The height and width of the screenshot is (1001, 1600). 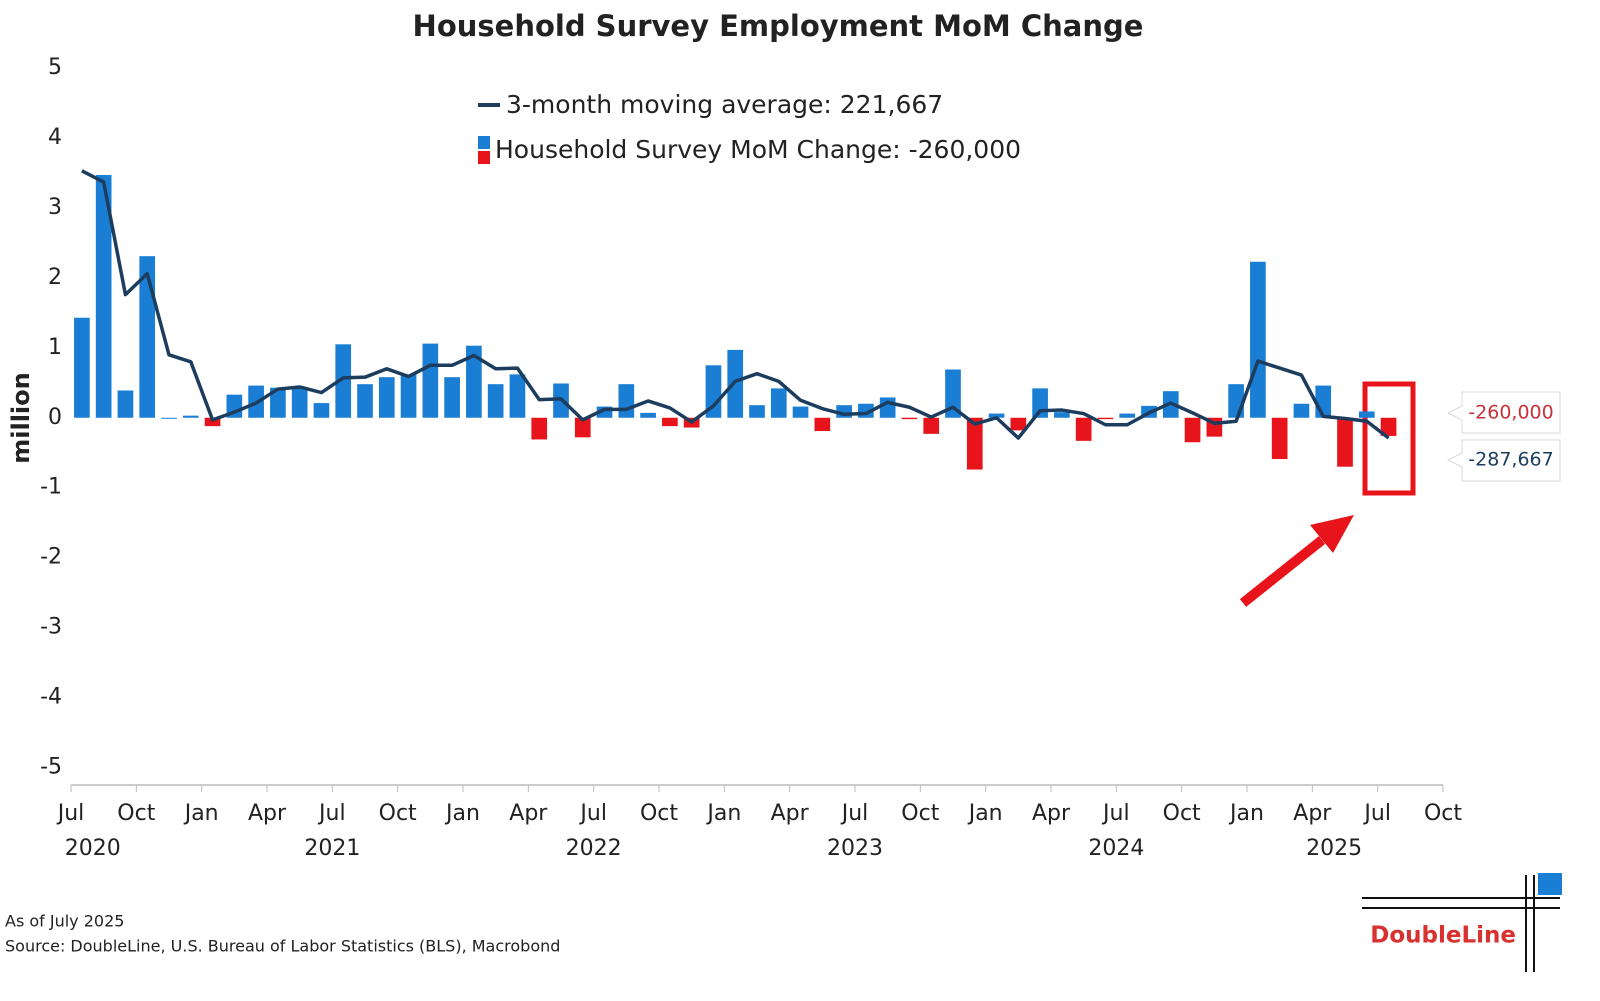 I want to click on y-tick-label: -3, so click(x=51, y=627).